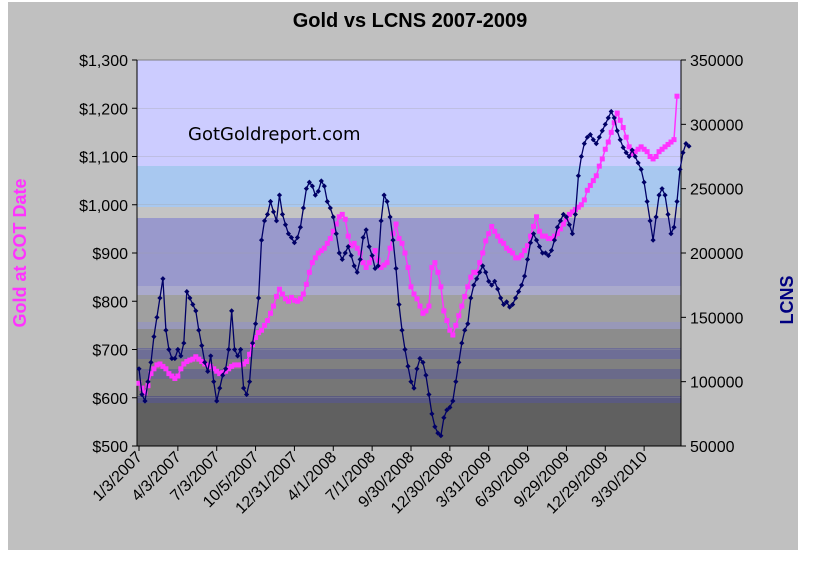 The height and width of the screenshot is (568, 813). What do you see at coordinates (110, 351) in the screenshot?
I see `left-axis-tick-label: $700` at bounding box center [110, 351].